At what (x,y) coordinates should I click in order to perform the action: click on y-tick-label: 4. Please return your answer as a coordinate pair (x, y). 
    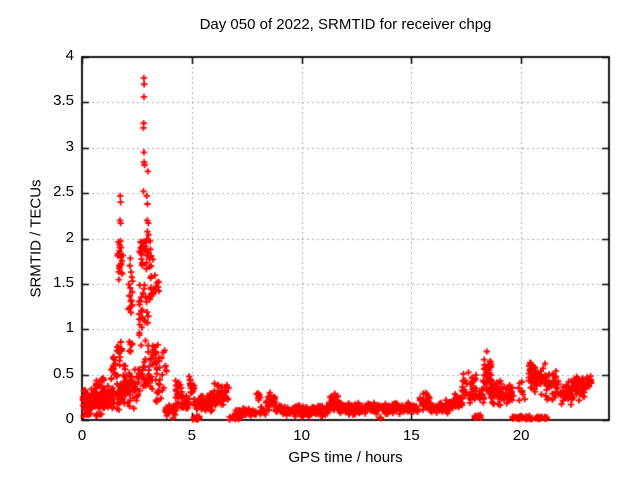
    Looking at the image, I should click on (69, 55).